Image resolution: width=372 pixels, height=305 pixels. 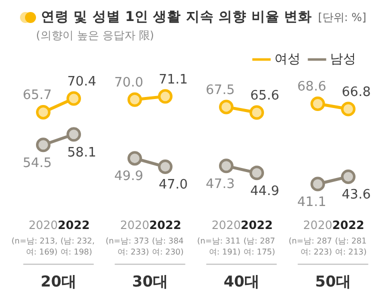 What do you see at coordinates (173, 185) in the screenshot?
I see `data-label: 47.0` at bounding box center [173, 185].